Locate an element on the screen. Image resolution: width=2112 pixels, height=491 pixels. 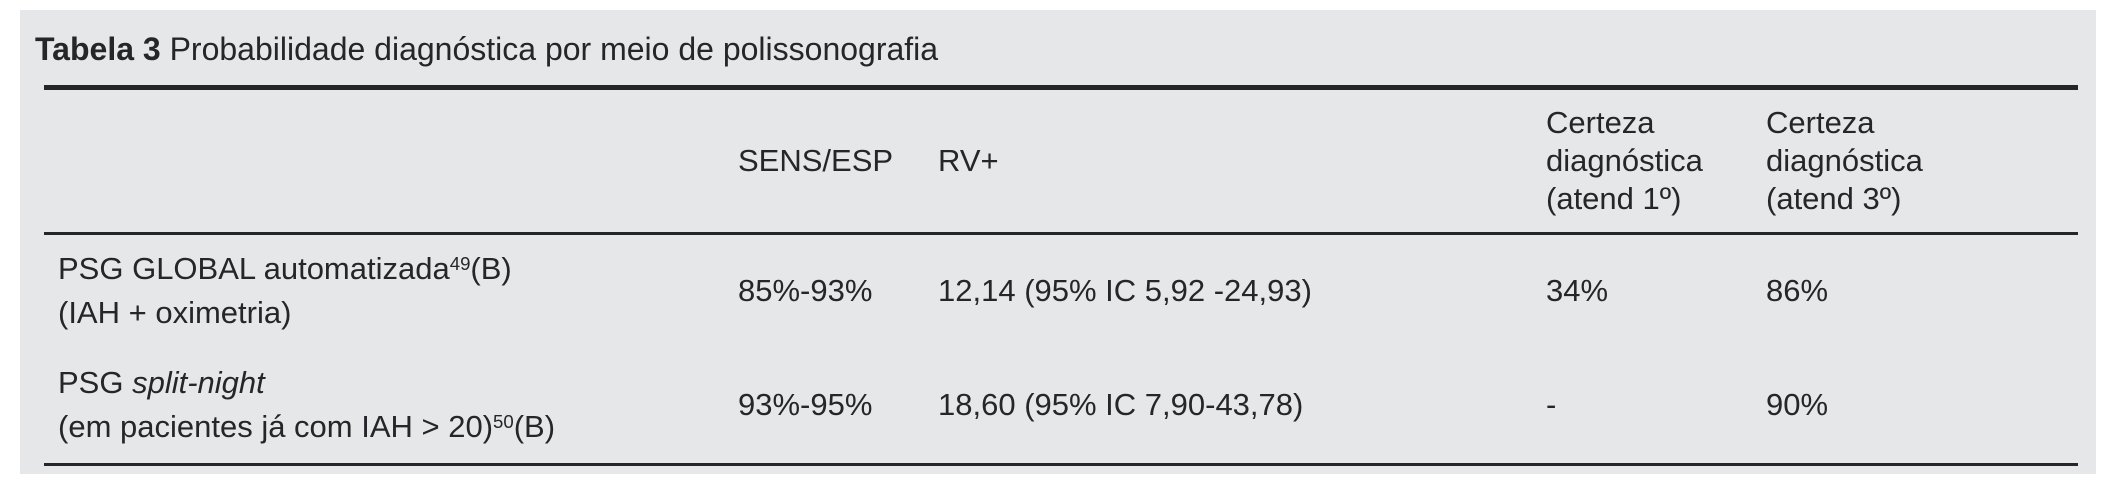
col-header-certeza-1: Certeza diagnóstica (atend 1º) is located at coordinates (1656, 161).